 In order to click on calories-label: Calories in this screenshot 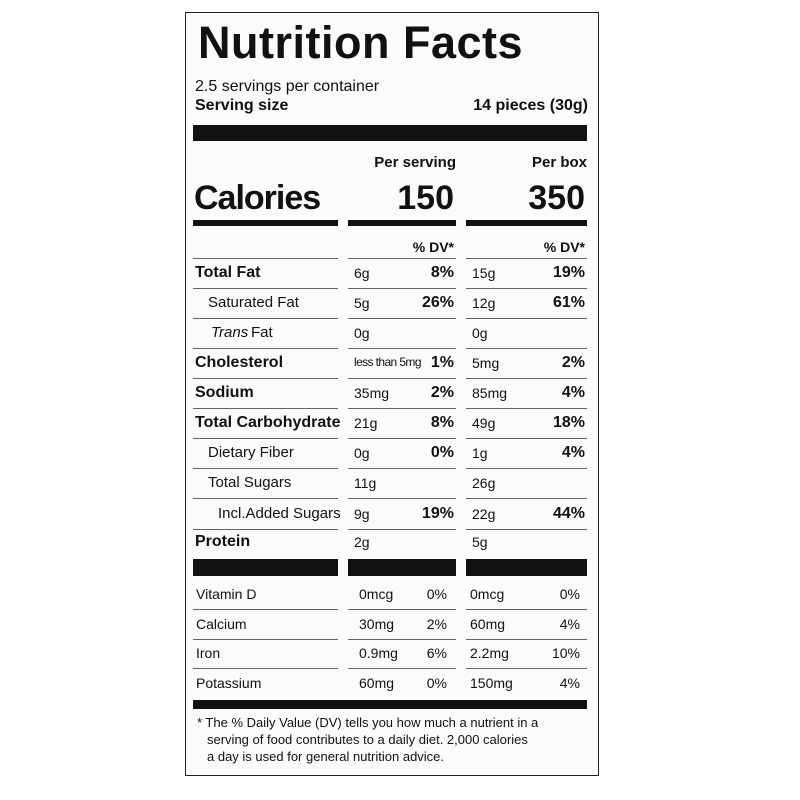, I will do `click(257, 198)`.